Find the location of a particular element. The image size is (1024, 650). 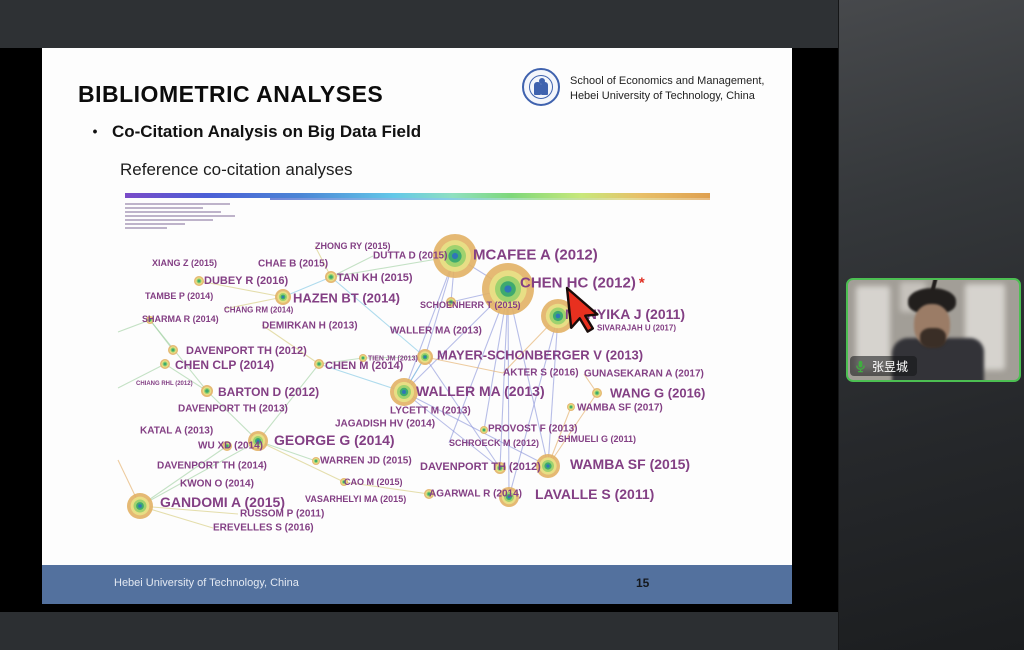

page-number: 15 is located at coordinates (643, 583).